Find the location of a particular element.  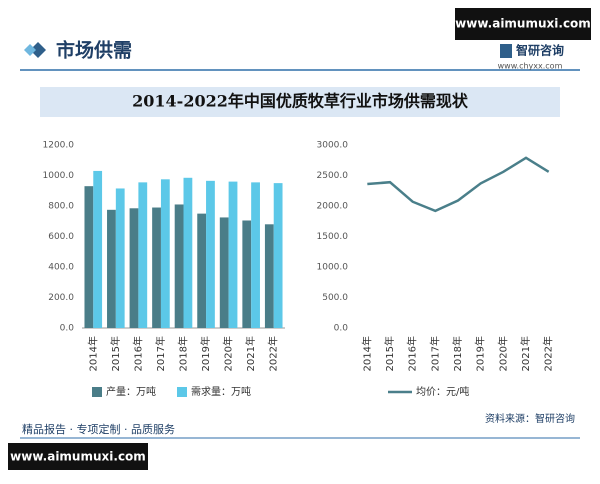

legend-label: 需求量：万吨 is located at coordinates (221, 391).